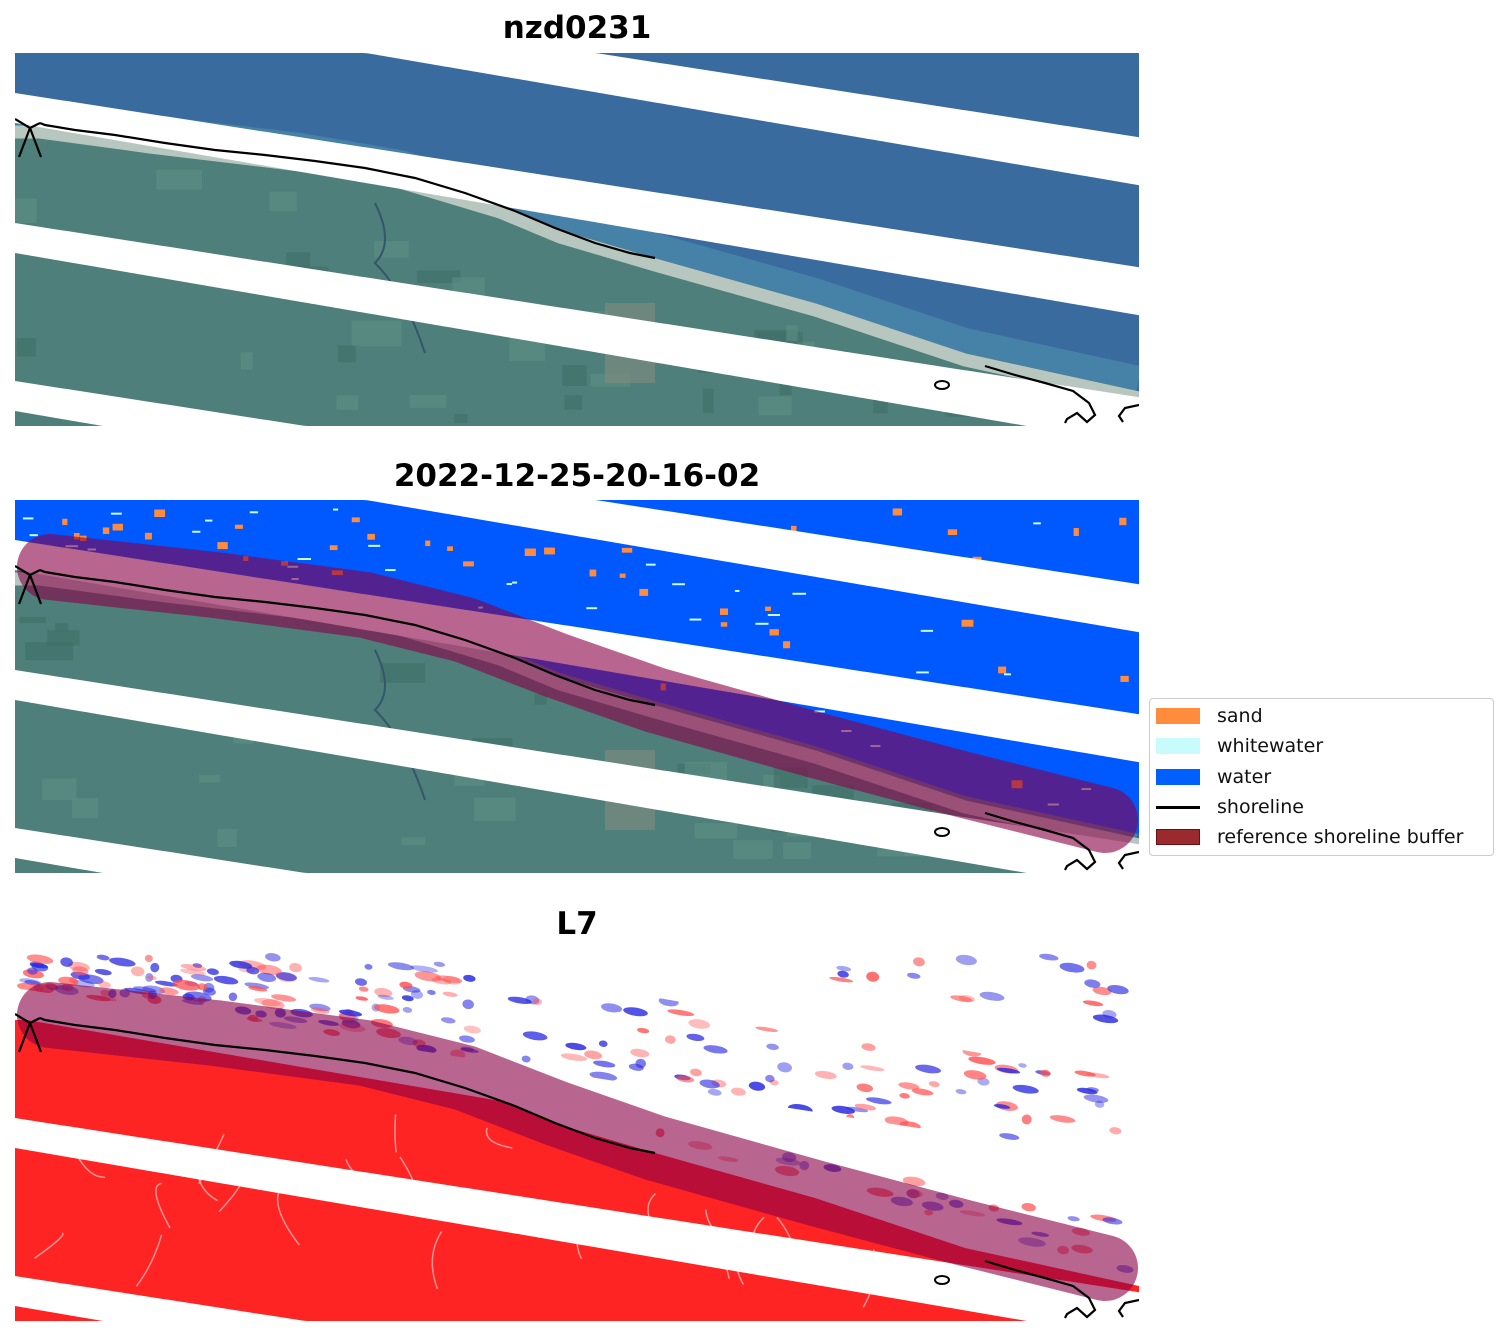 Image resolution: width=1510 pixels, height=1337 pixels. I want to click on shoreline-left-inlet, so click(29, 1033).